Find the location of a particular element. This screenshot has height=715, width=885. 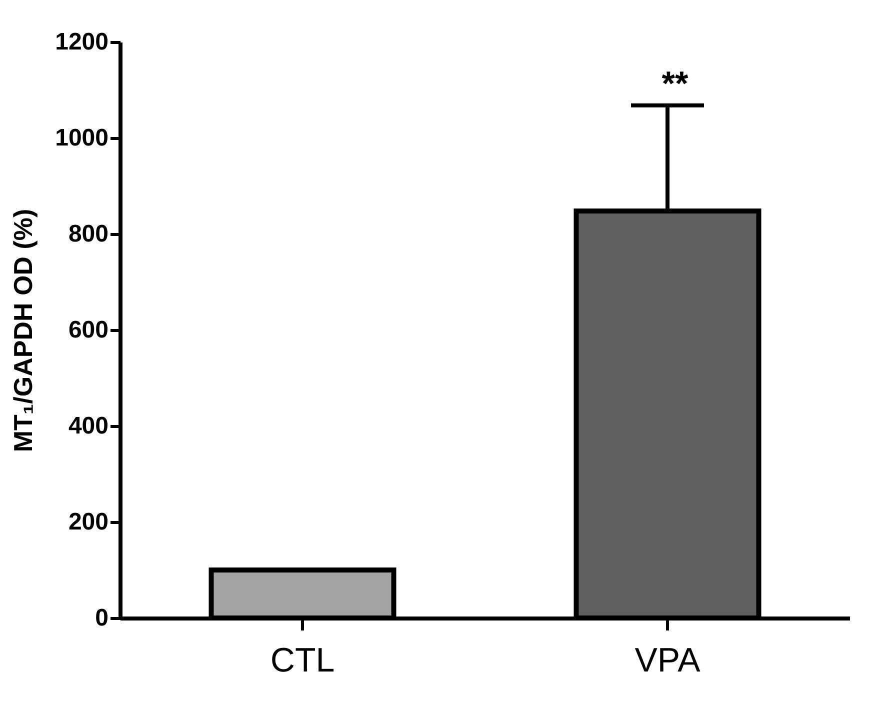

y-tick-label: 200 is located at coordinates (88, 522).